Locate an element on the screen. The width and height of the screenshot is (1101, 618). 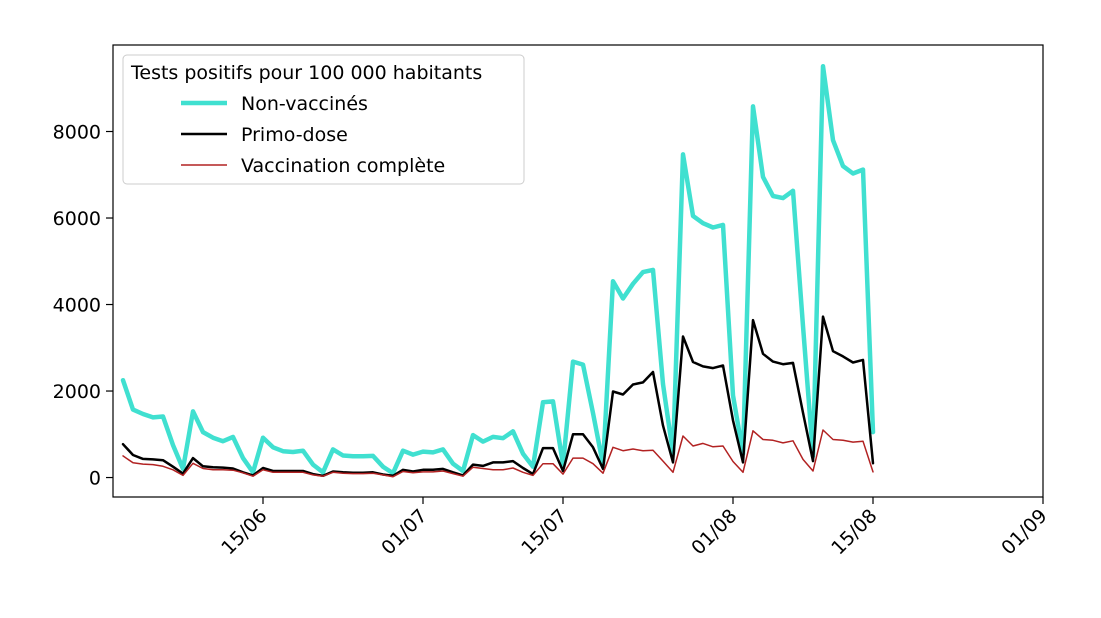
legend-label-3: Vaccination complète is located at coordinates (343, 166).